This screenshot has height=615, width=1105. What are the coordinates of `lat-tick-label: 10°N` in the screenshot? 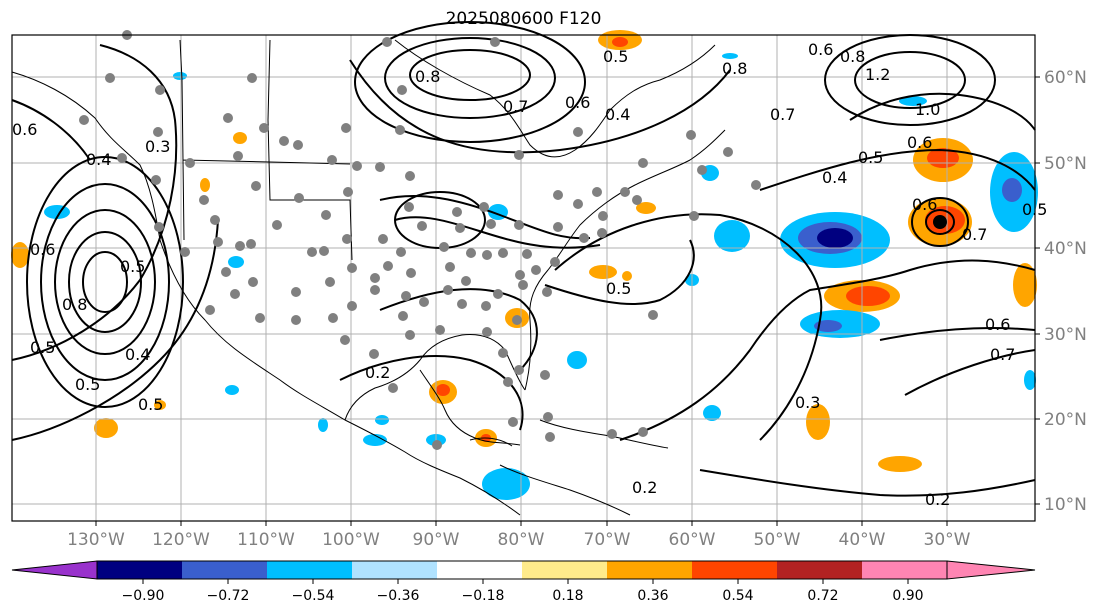 It's located at (1065, 505).